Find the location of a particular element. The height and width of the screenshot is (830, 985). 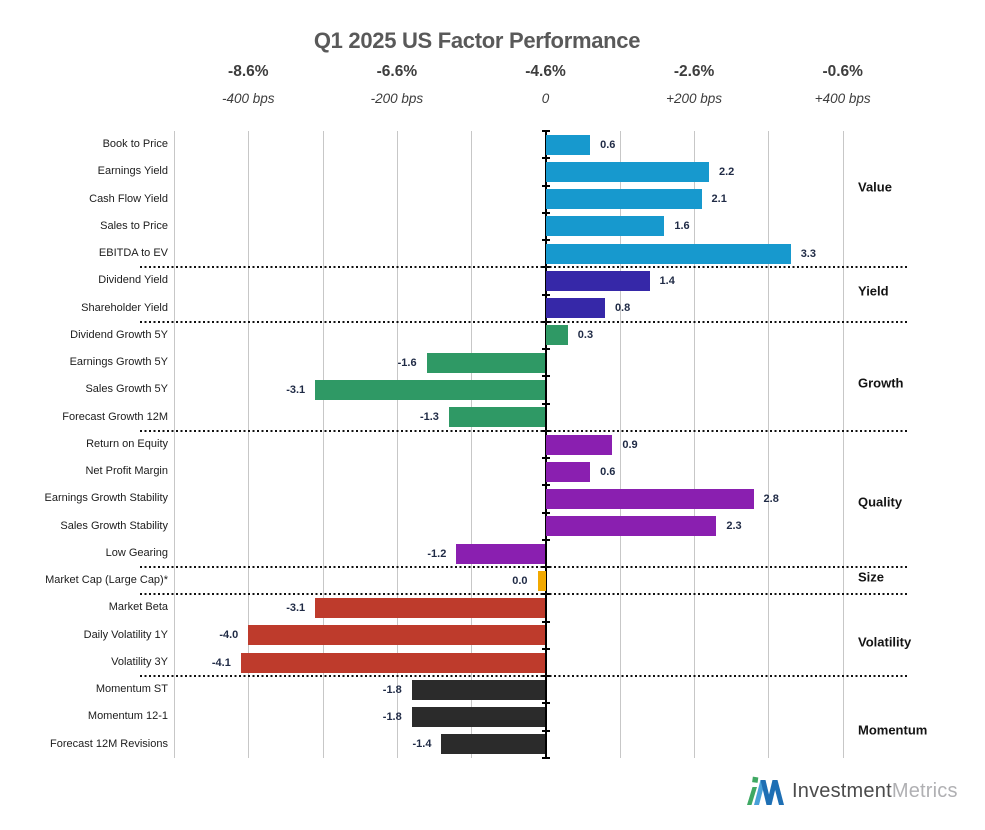

group-label: Momentum is located at coordinates (893, 730).